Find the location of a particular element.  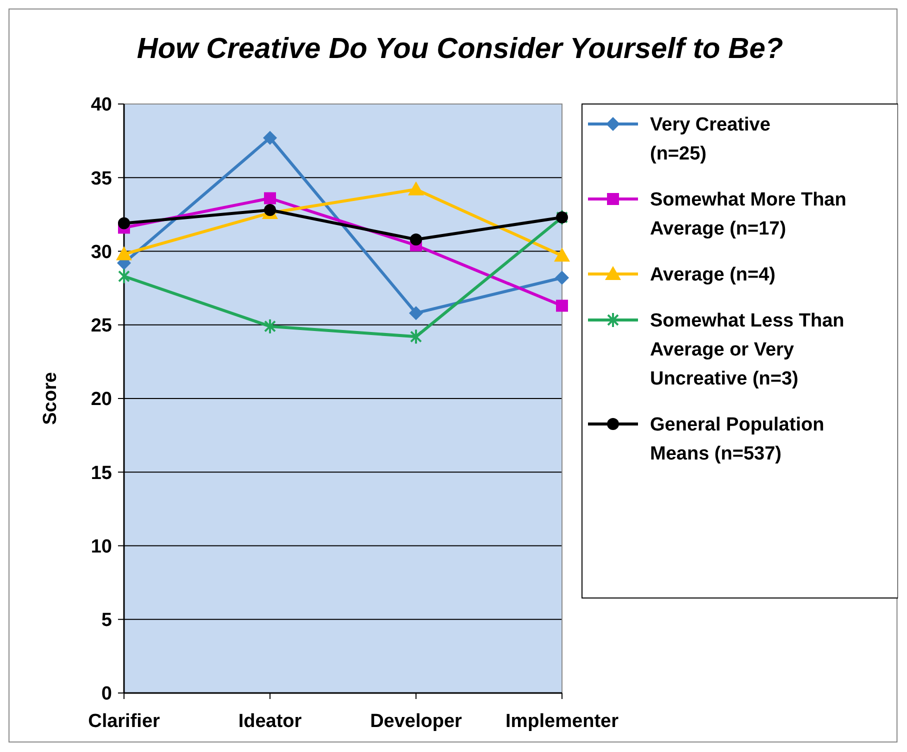

x-tick-label: Implementer is located at coordinates (563, 721).